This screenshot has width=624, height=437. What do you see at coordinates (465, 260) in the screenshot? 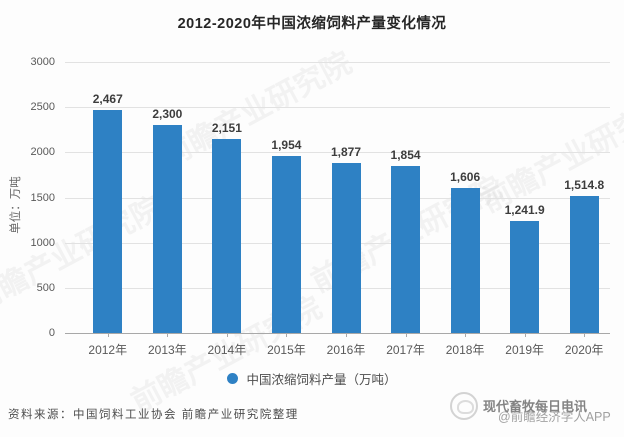
I see `bar-2018年` at bounding box center [465, 260].